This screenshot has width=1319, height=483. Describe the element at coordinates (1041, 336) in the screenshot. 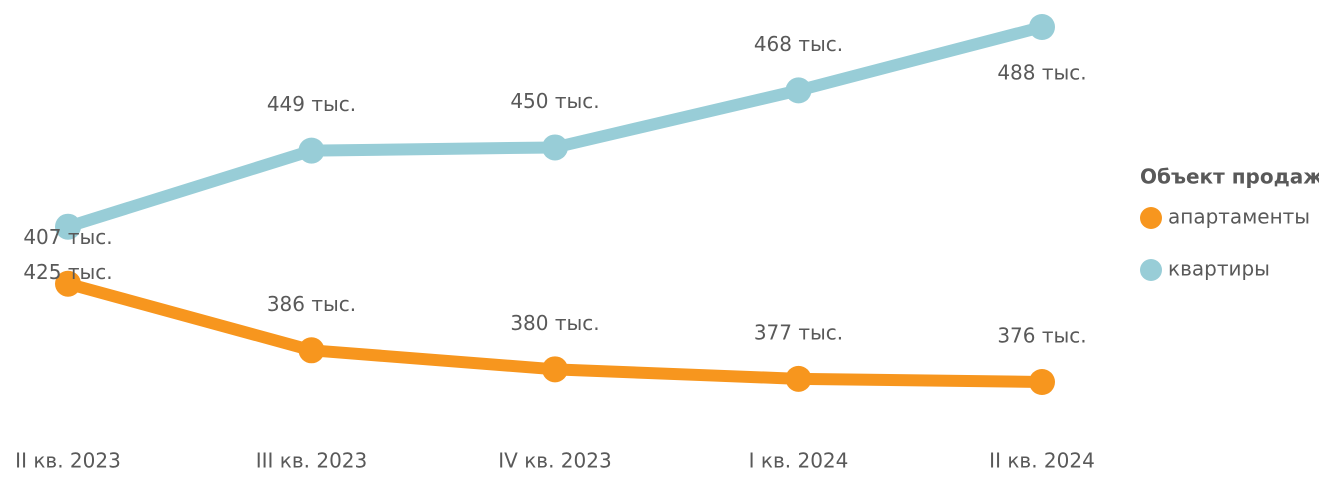

I see `data-label: 376 тыс.` at that location.